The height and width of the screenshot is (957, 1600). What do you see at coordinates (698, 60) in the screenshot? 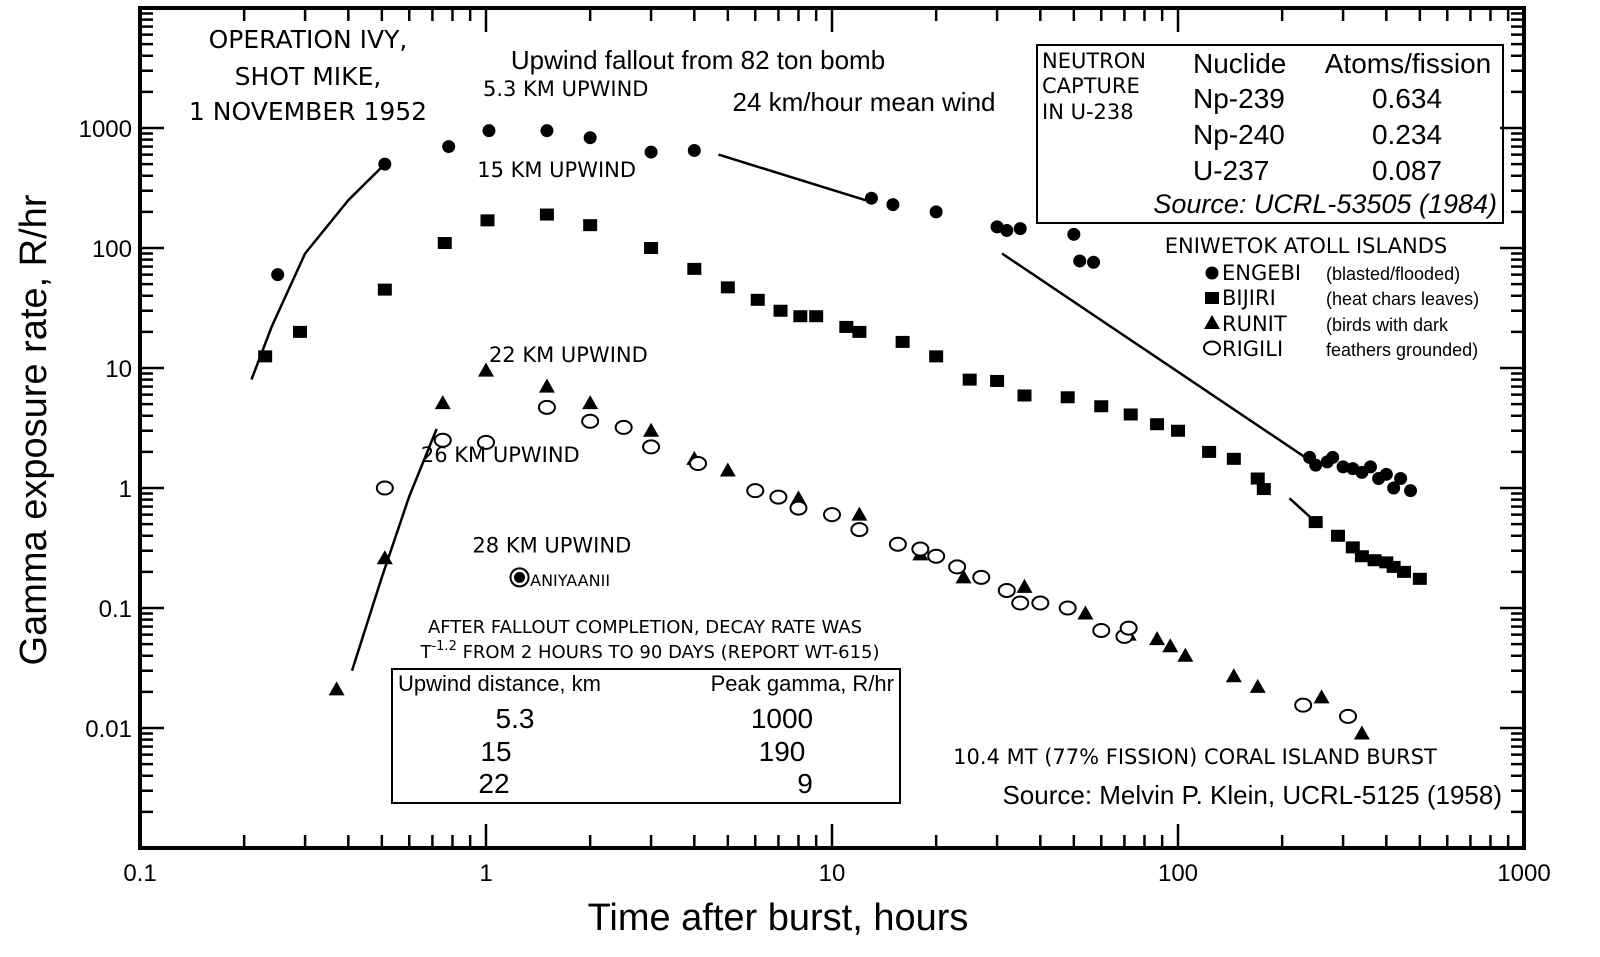
I see `chart-subtitle: Upwind fallout from 82 ton bomb` at bounding box center [698, 60].